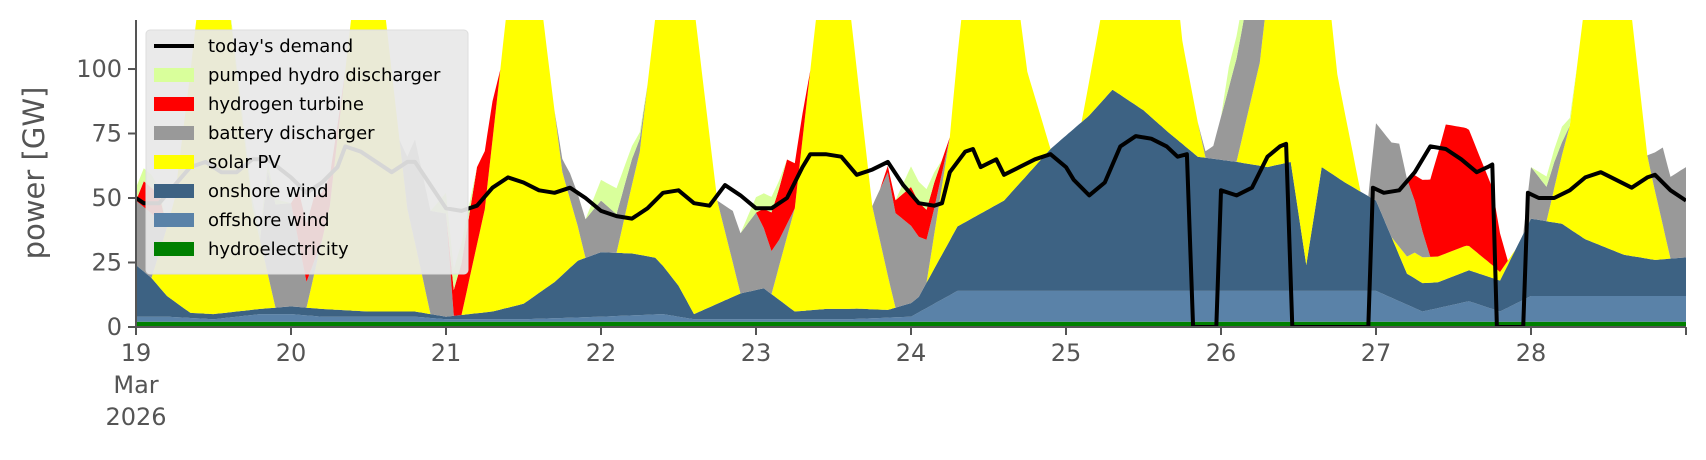  Describe the element at coordinates (136, 353) in the screenshot. I see `x-tick-label: 19` at that location.